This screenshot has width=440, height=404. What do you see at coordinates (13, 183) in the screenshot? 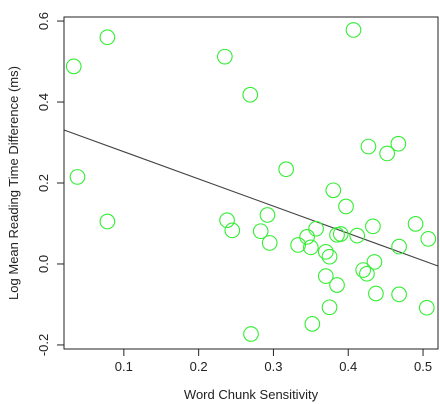
I see `y-axis-title: Log Mean Reading Time Difference (ms)` at bounding box center [13, 183].